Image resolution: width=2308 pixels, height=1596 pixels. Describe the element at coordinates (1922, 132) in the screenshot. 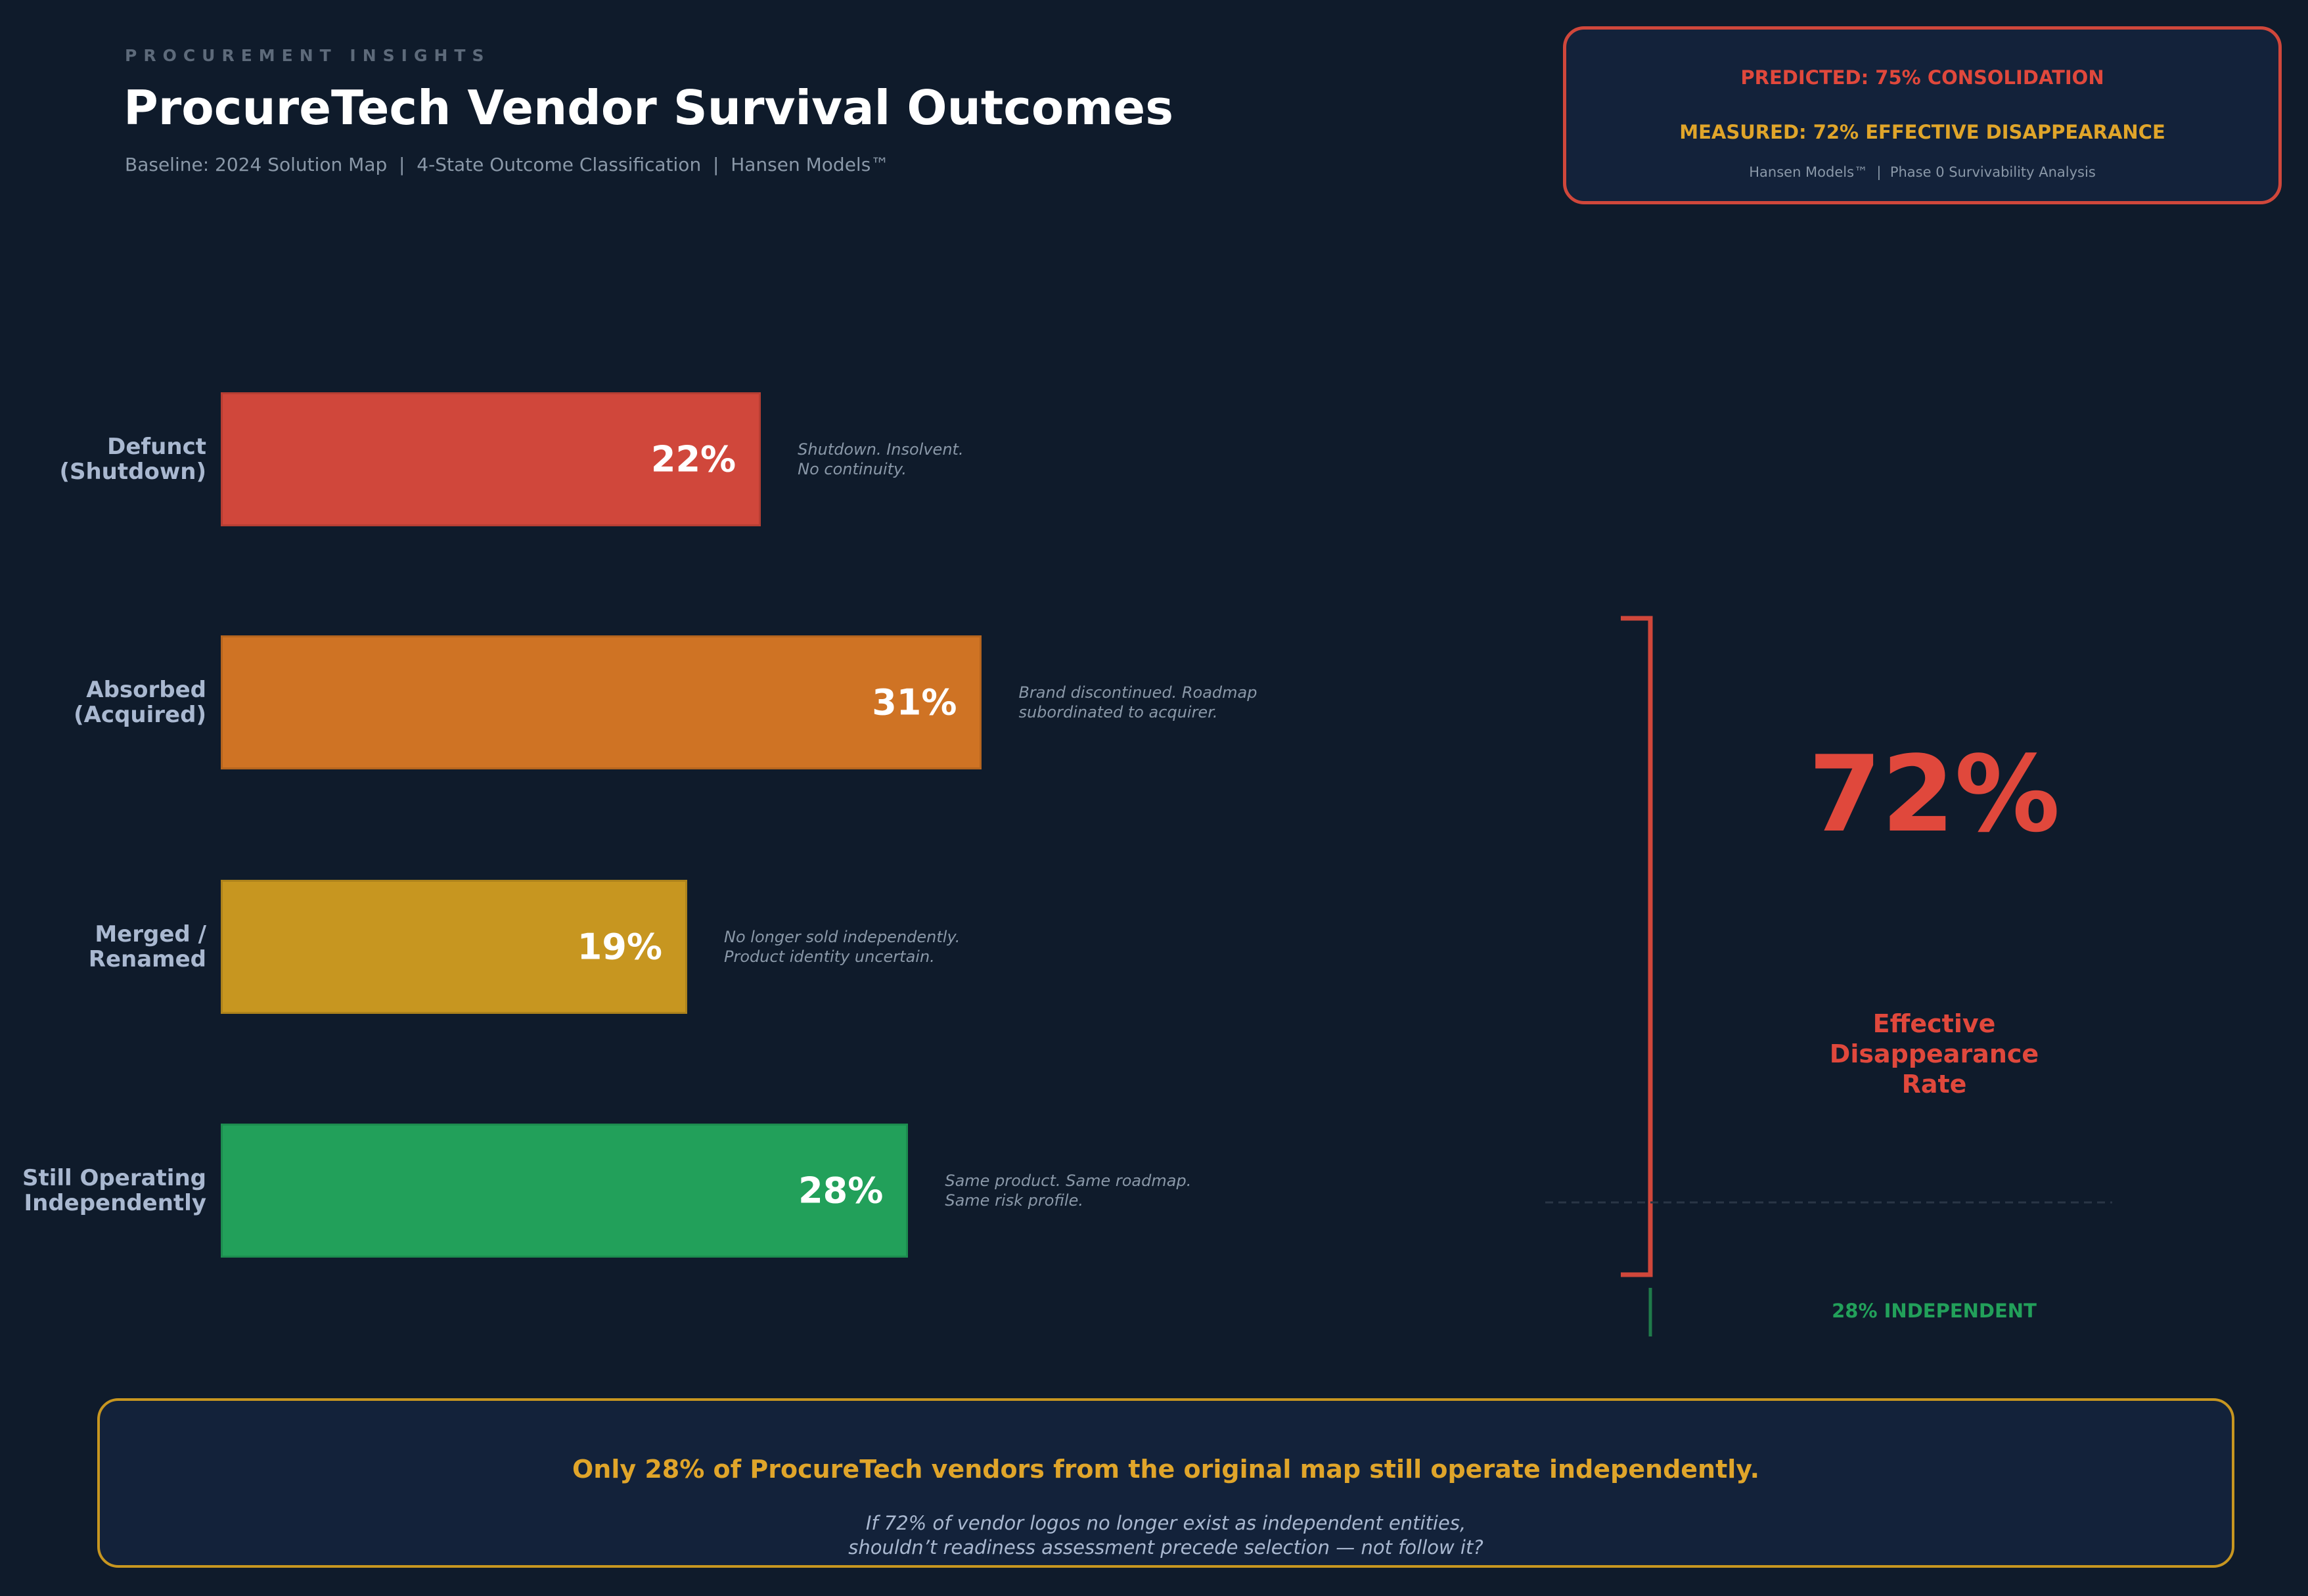

I see `measured: MEASURED: 72% EFFECTIVE DISAPPEARANCE` at that location.